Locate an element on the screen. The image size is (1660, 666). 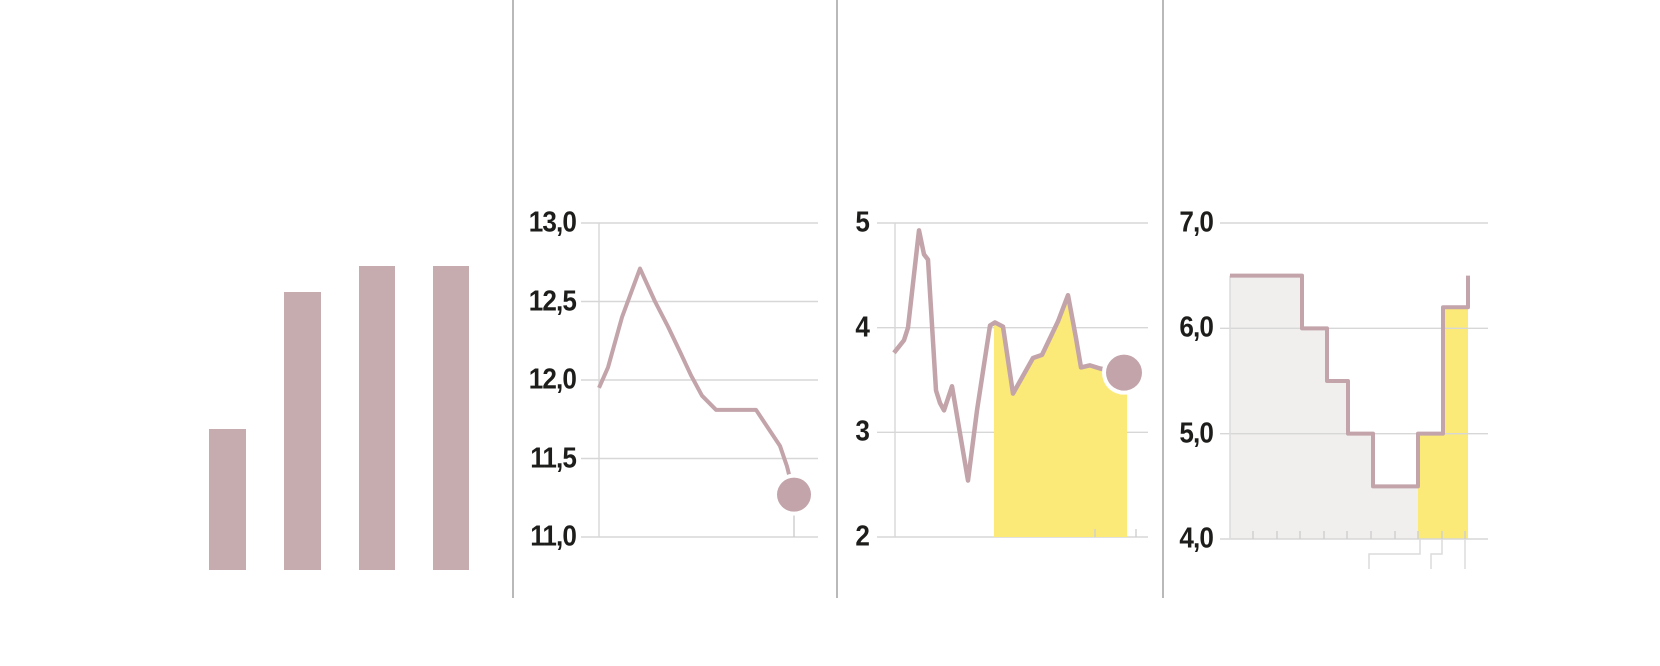
y-axis-tick-label: 12,5 is located at coordinates (552, 301).